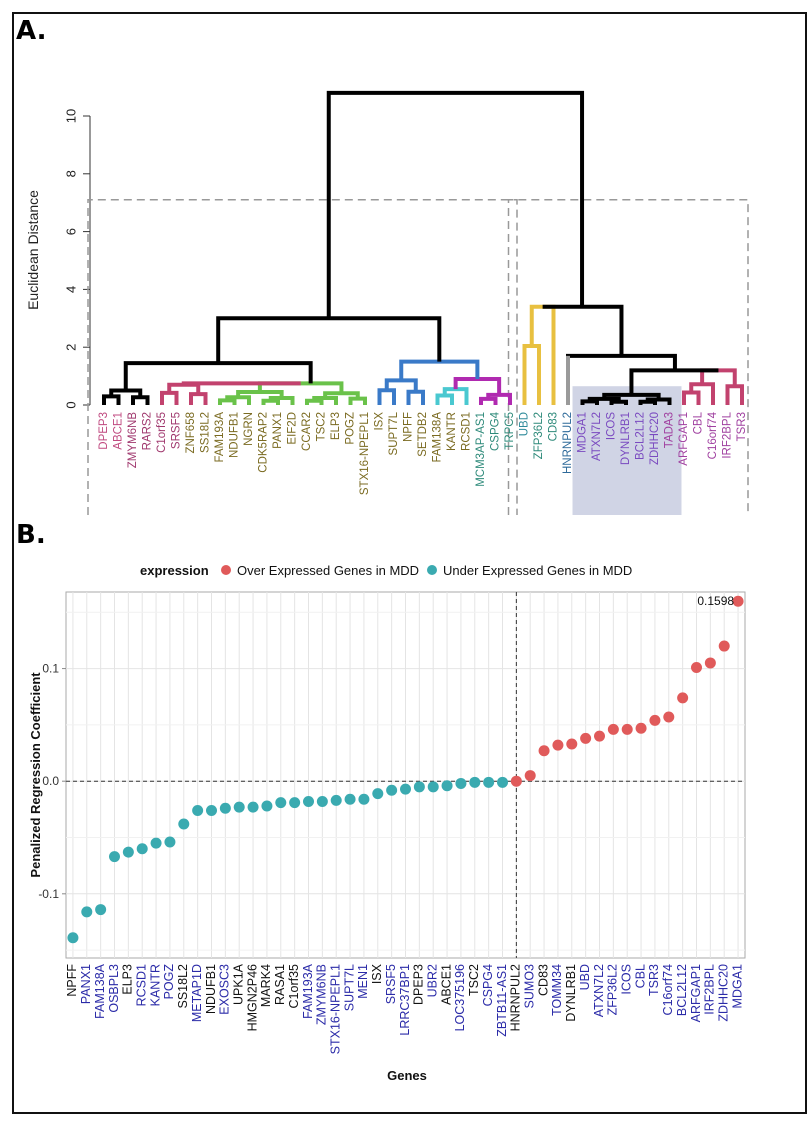 This screenshot has width=812, height=1122. I want to click on y-tick-label: 2, so click(70, 347).